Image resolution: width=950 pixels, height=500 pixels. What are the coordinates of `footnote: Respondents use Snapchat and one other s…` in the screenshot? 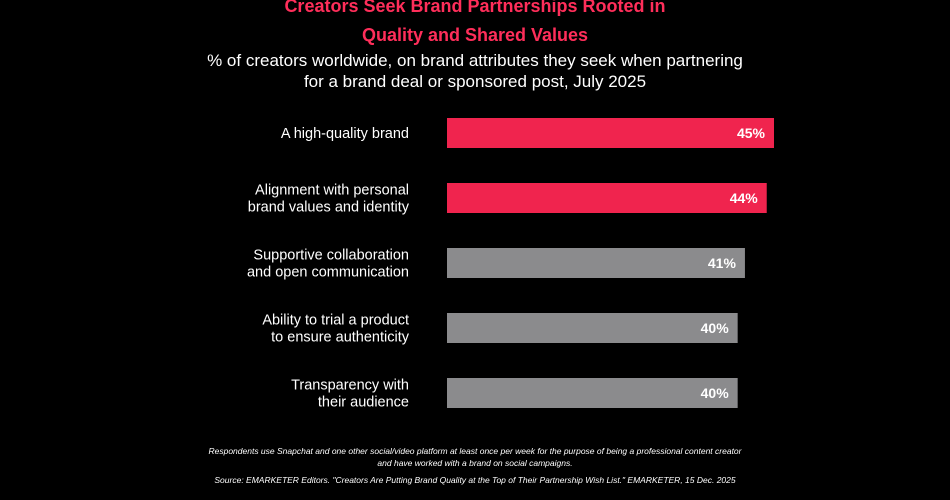 It's located at (475, 457).